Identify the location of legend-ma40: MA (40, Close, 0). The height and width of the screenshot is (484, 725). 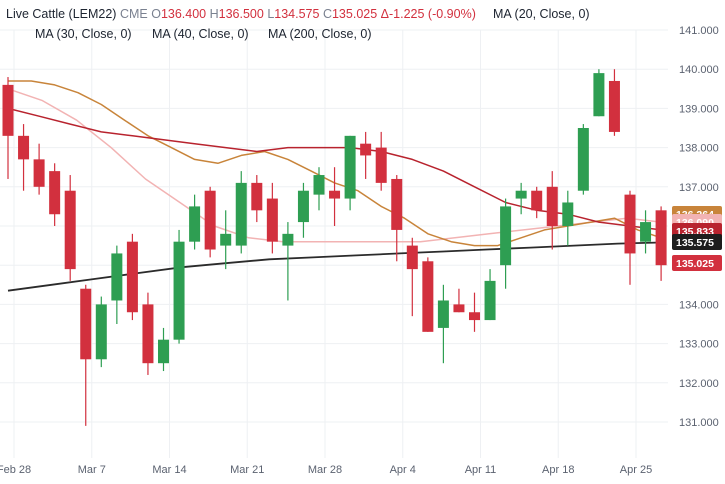
(200, 34).